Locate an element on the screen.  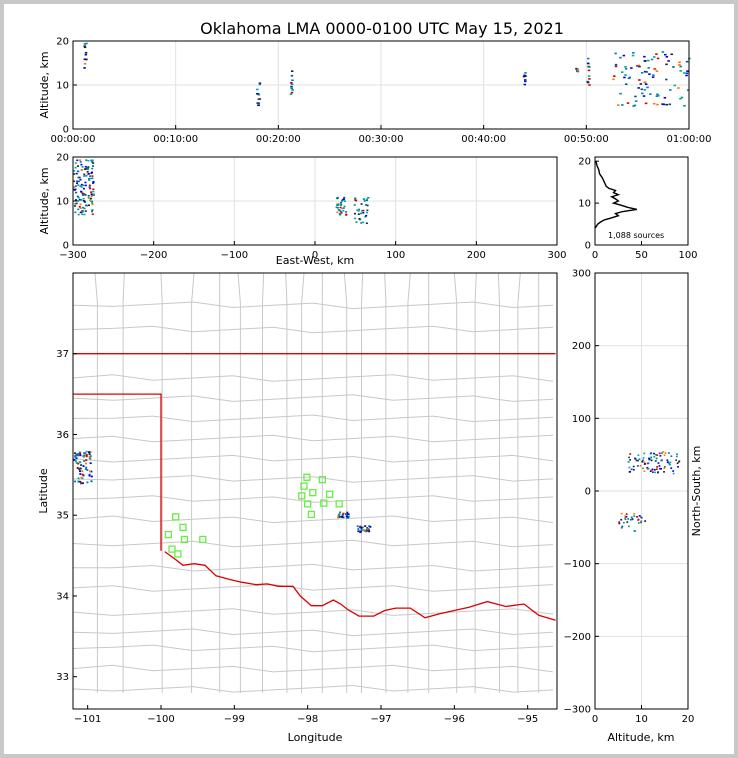
plan-view-x-tick-label: −96 is located at coordinates (454, 719).